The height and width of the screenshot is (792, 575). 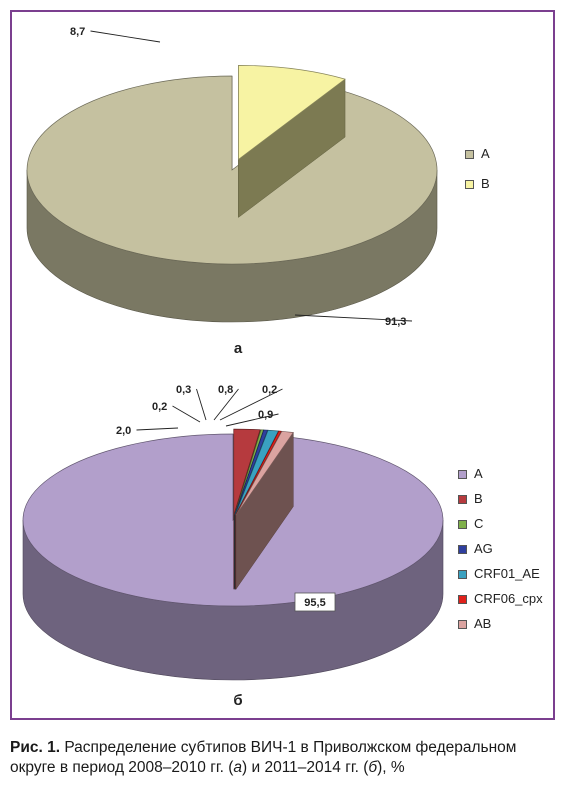 I want to click on slice-ab, so click(x=264, y=510).